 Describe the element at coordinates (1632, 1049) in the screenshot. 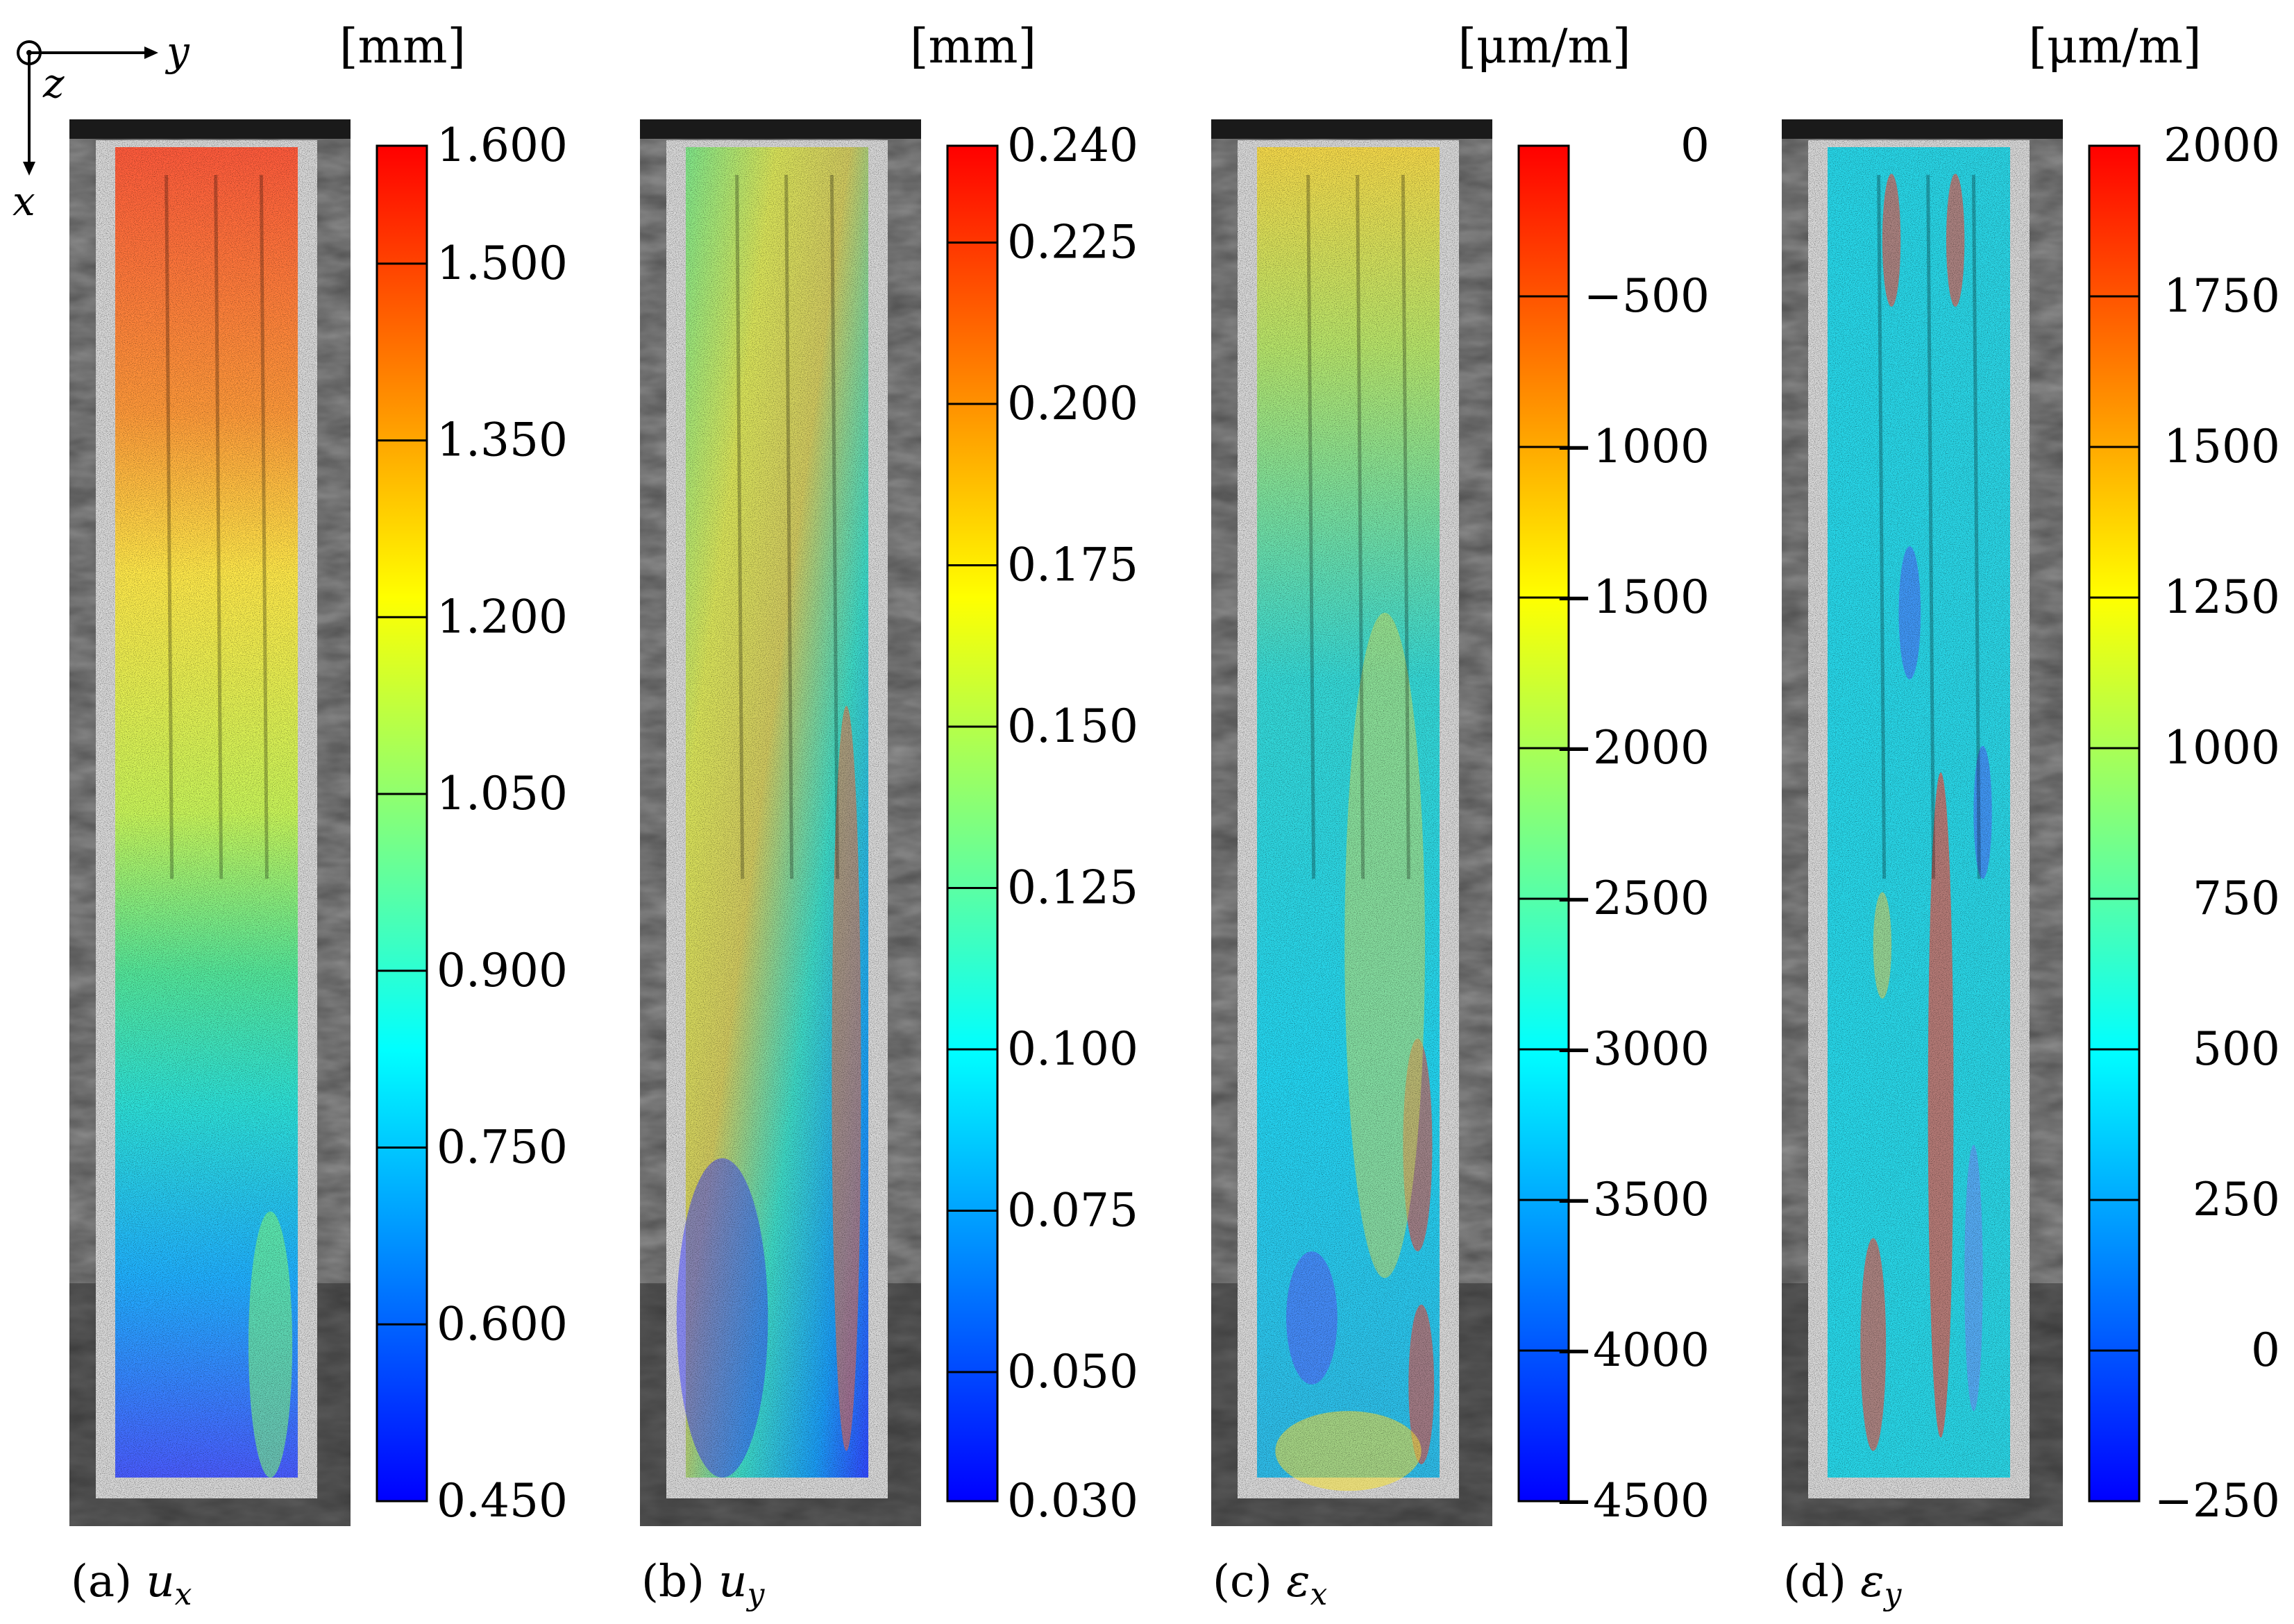

I see `colorbar-tick-label: −3000` at that location.